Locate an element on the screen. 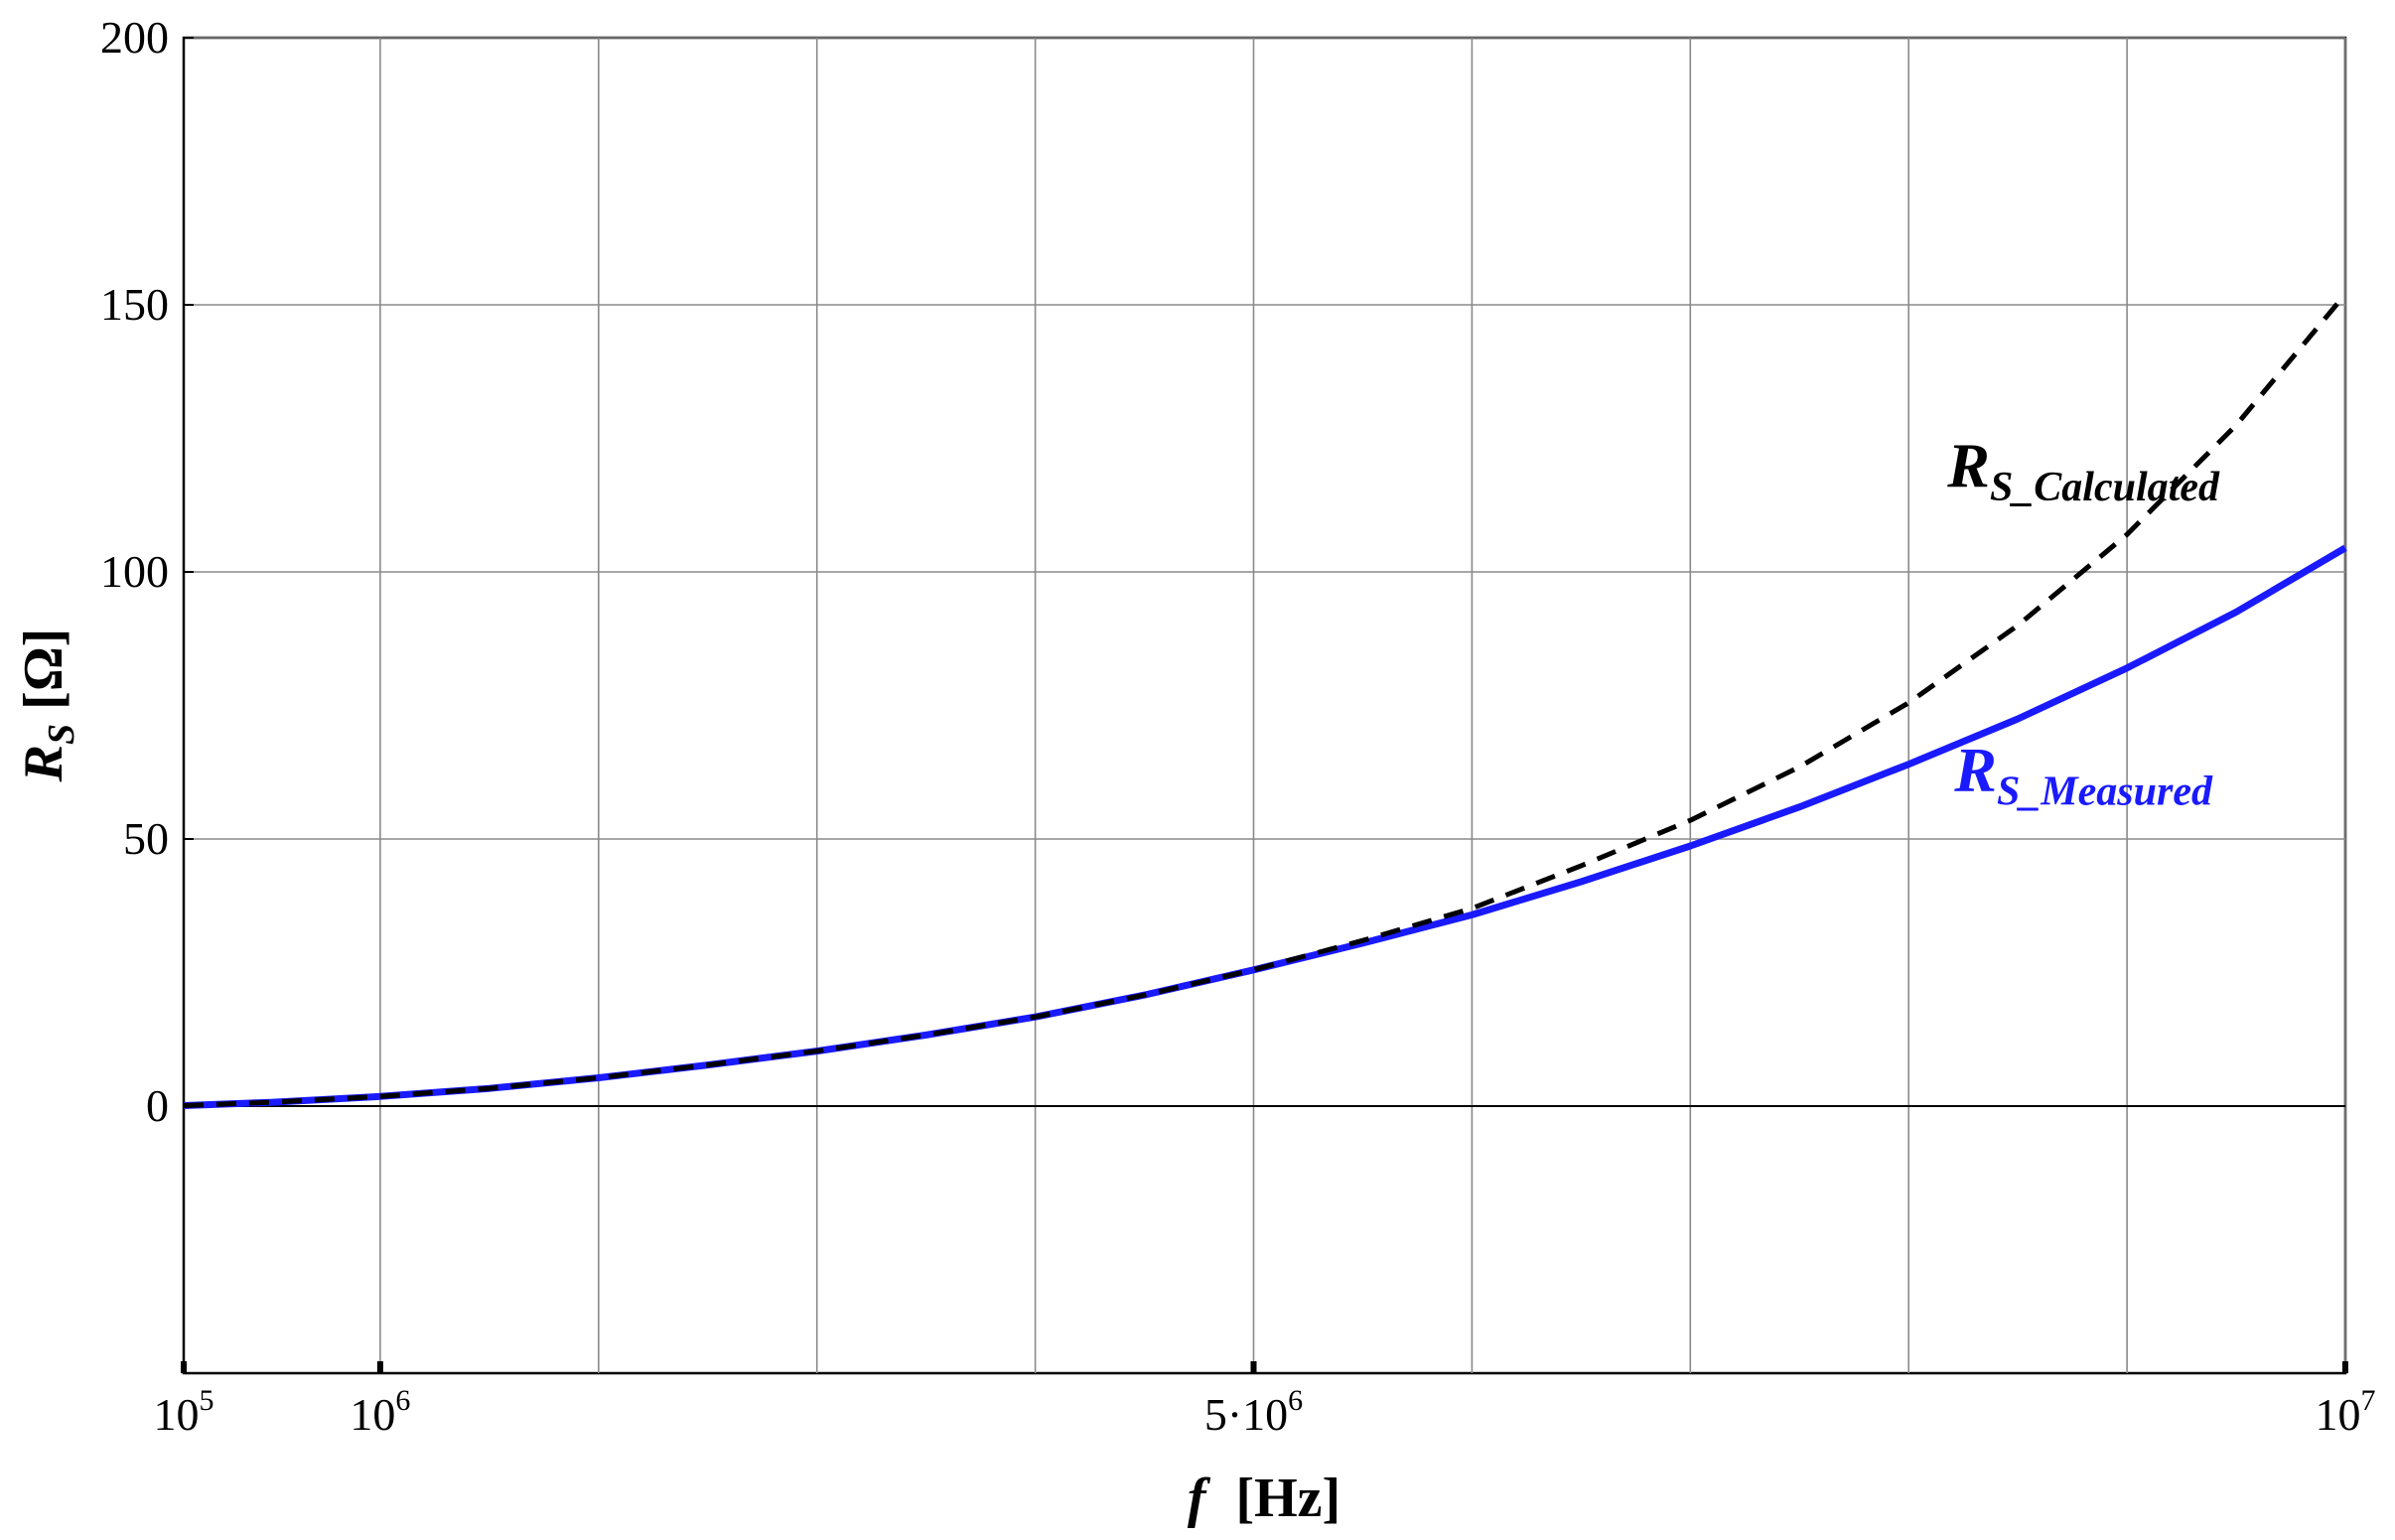 This screenshot has width=2395, height=1540. y-tick-label: 200 is located at coordinates (134, 37).